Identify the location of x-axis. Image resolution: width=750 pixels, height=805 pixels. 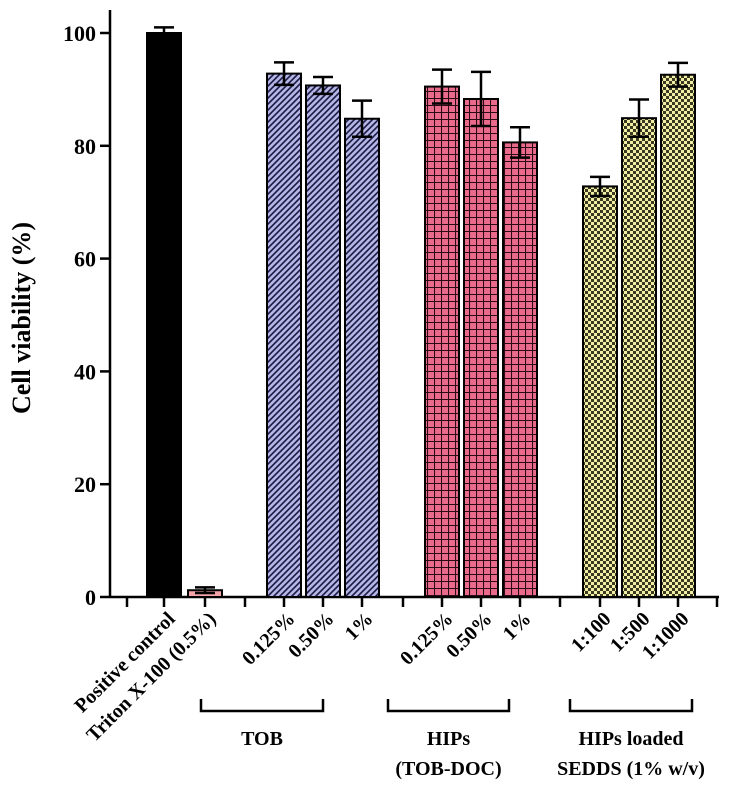
(414, 601).